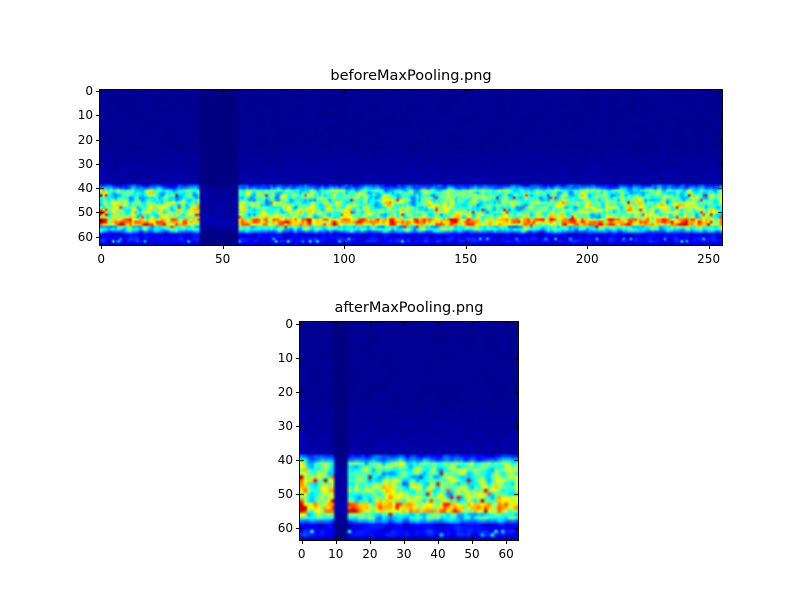  I want to click on plot-title-before: beforeMaxPooling.png, so click(411, 76).